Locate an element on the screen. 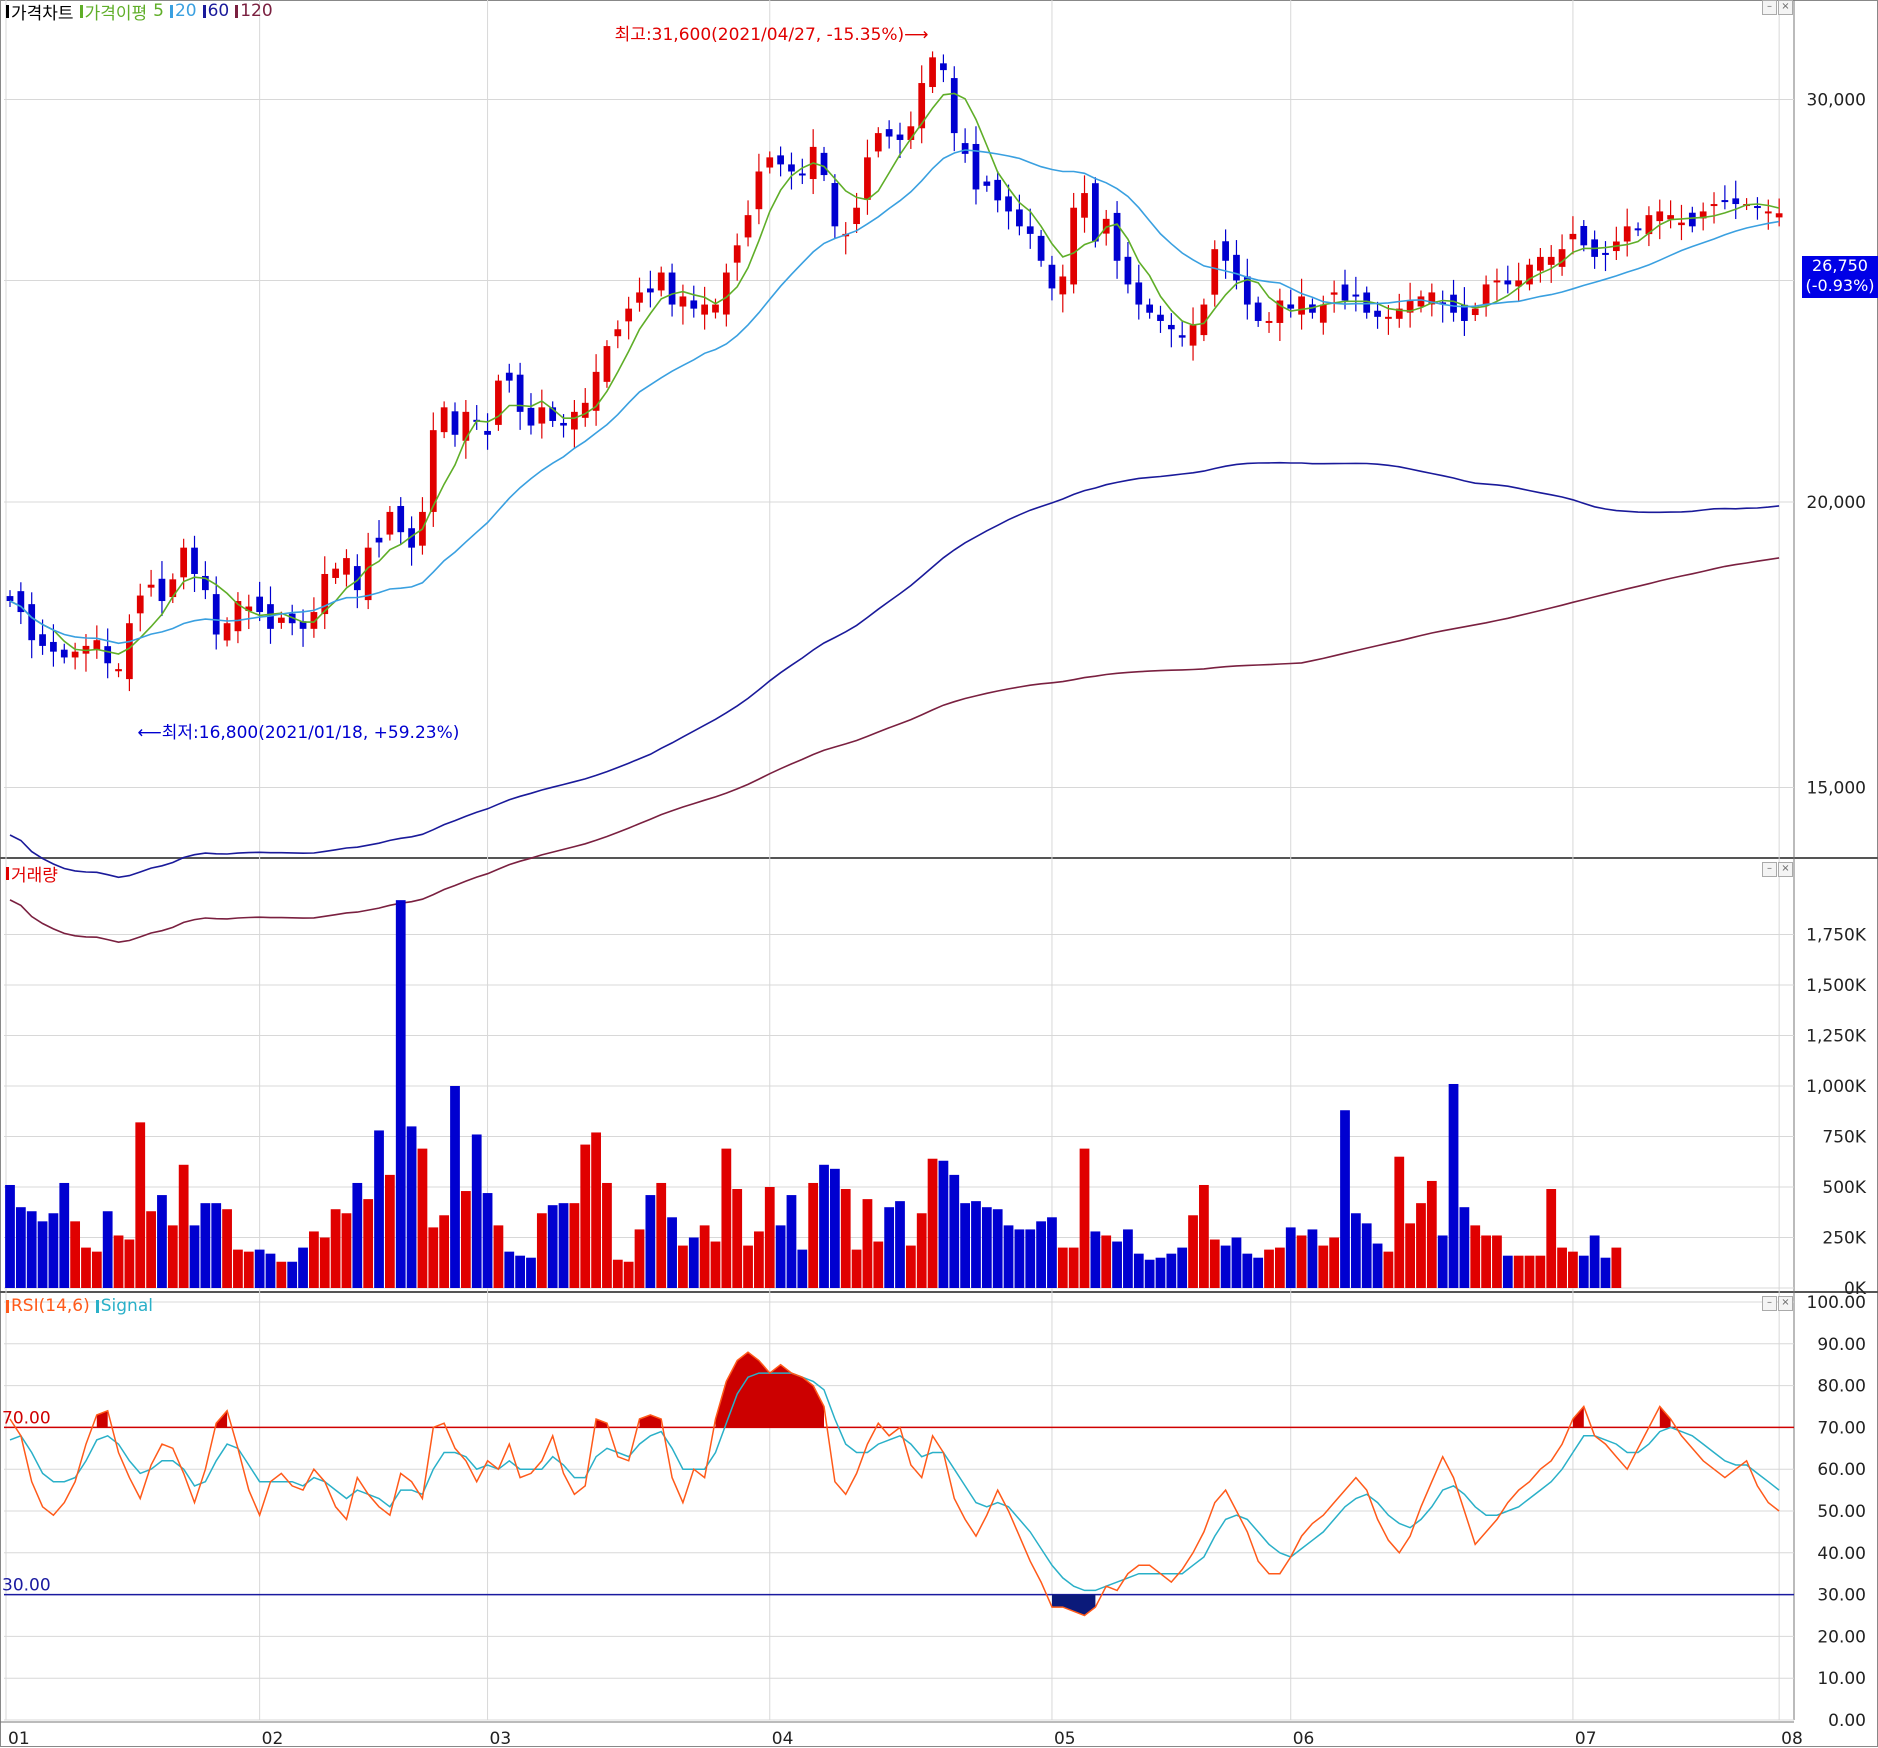 This screenshot has width=1878, height=1748. volume-tick-label: 0K is located at coordinates (1855, 1289).